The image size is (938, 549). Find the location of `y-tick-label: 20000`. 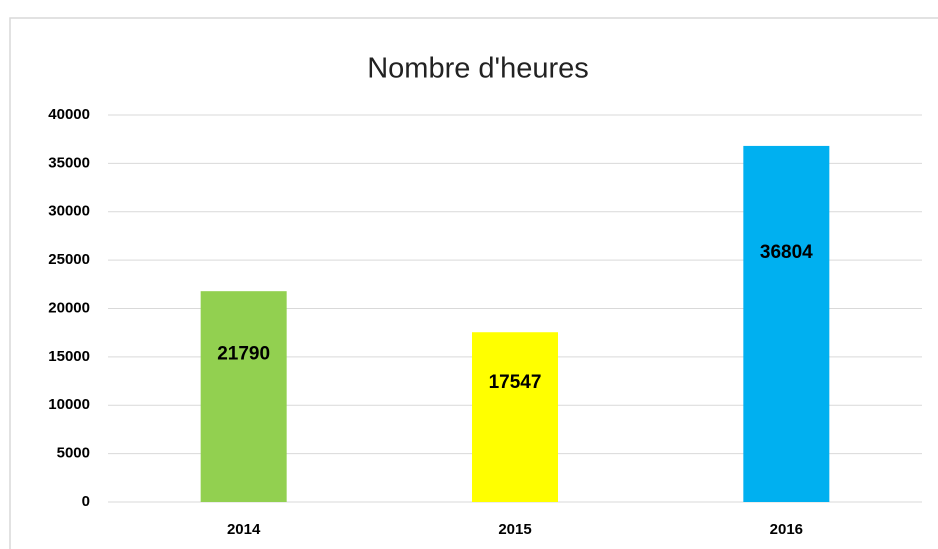

y-tick-label: 20000 is located at coordinates (69, 307).